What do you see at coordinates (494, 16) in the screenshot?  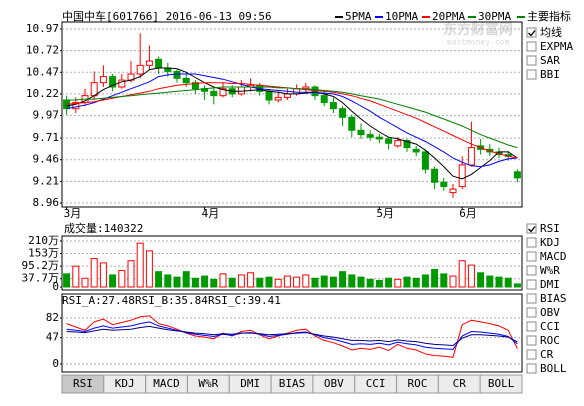 I see `legend-label: 30PMA` at bounding box center [494, 16].